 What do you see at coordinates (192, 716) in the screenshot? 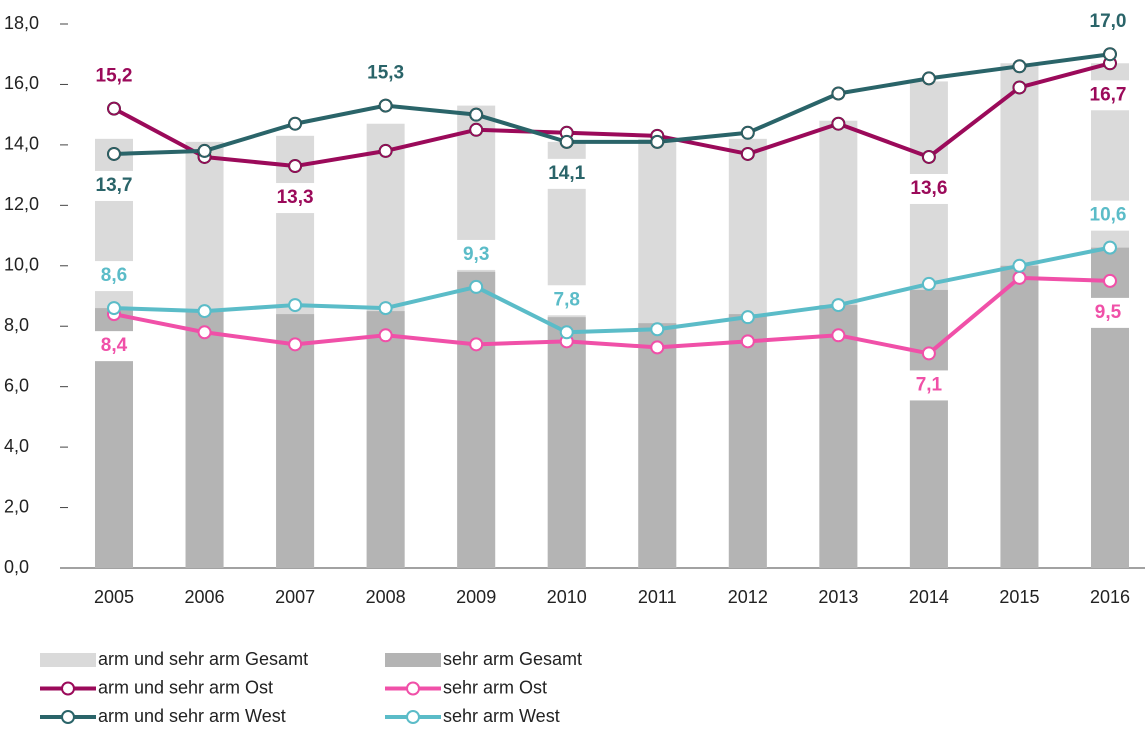
I see `legend-label: arm und sehr arm West` at bounding box center [192, 716].